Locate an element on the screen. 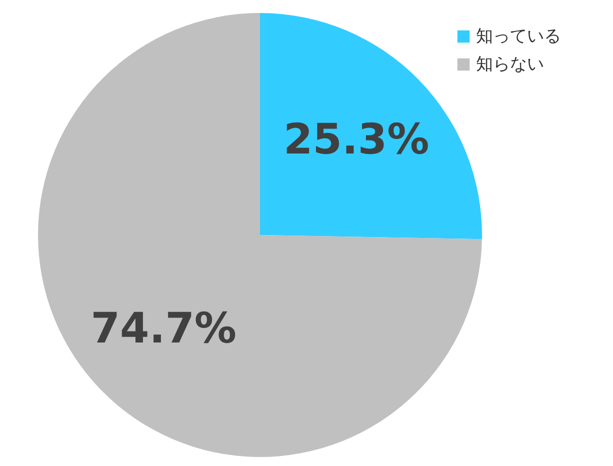 This screenshot has height=466, width=613. data-label: 74.7% is located at coordinates (163, 328).